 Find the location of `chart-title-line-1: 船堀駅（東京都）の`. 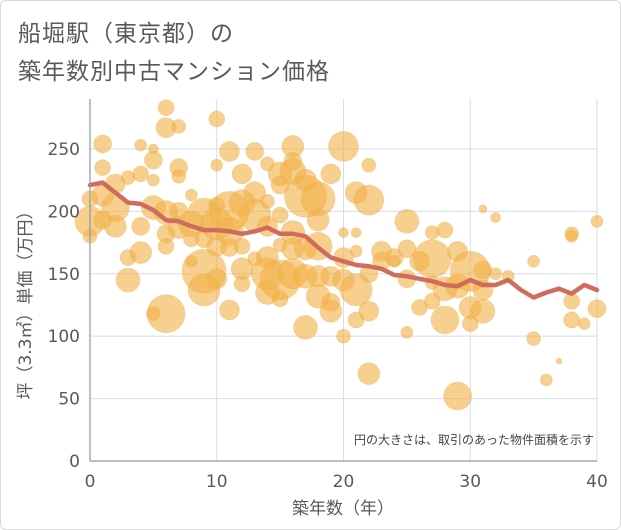

chart-title-line-1: 船堀駅（東京都）の is located at coordinates (126, 34).